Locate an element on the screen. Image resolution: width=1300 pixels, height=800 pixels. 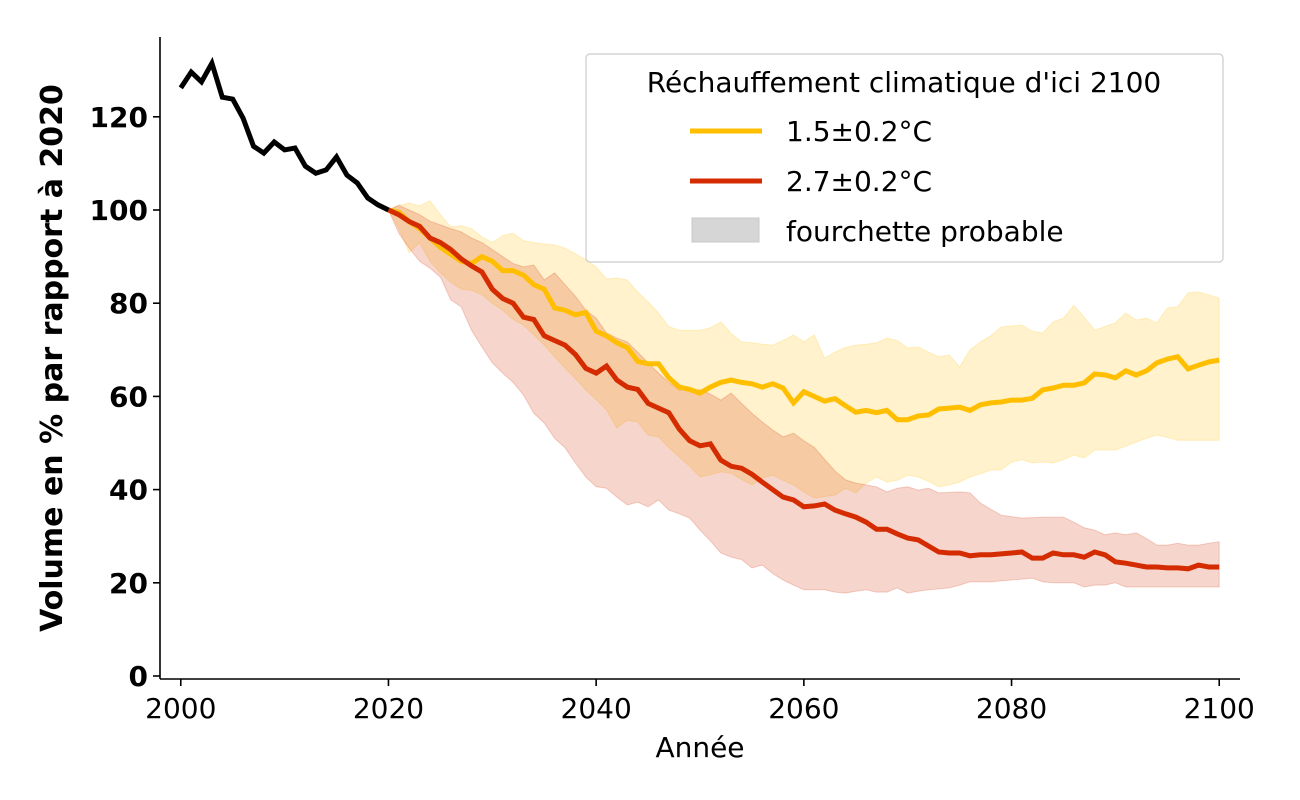
legend-label-2-7c: 2.7±0.2°C is located at coordinates (859, 181).